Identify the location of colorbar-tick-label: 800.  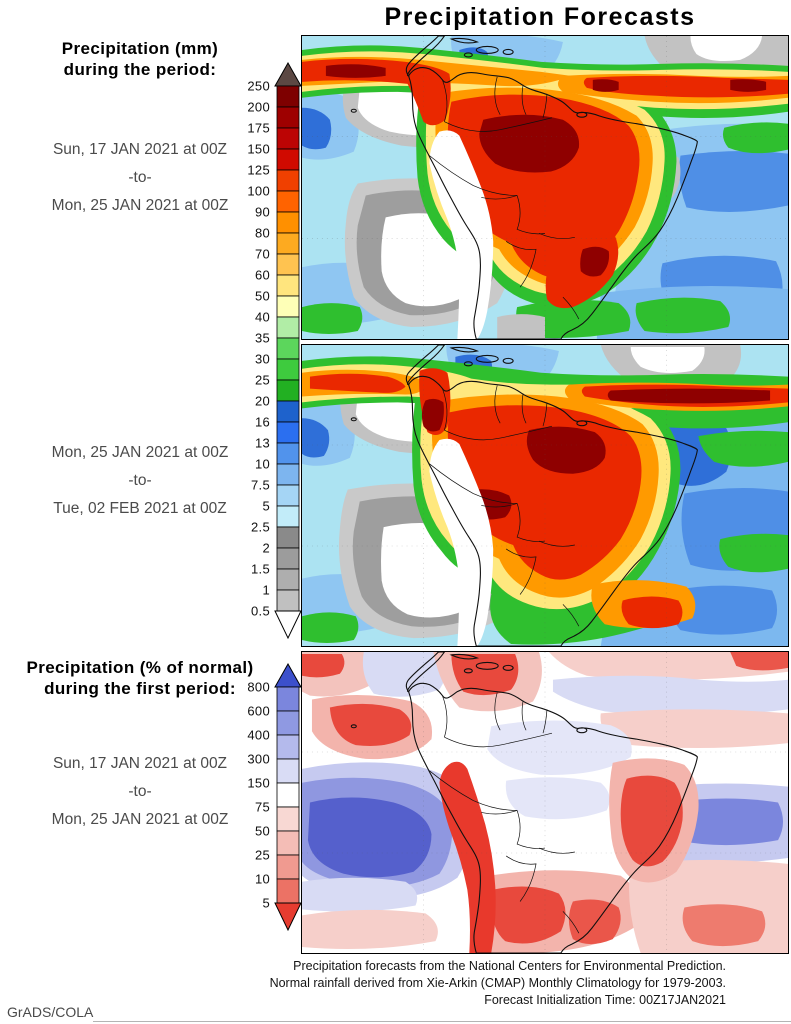
(258, 687).